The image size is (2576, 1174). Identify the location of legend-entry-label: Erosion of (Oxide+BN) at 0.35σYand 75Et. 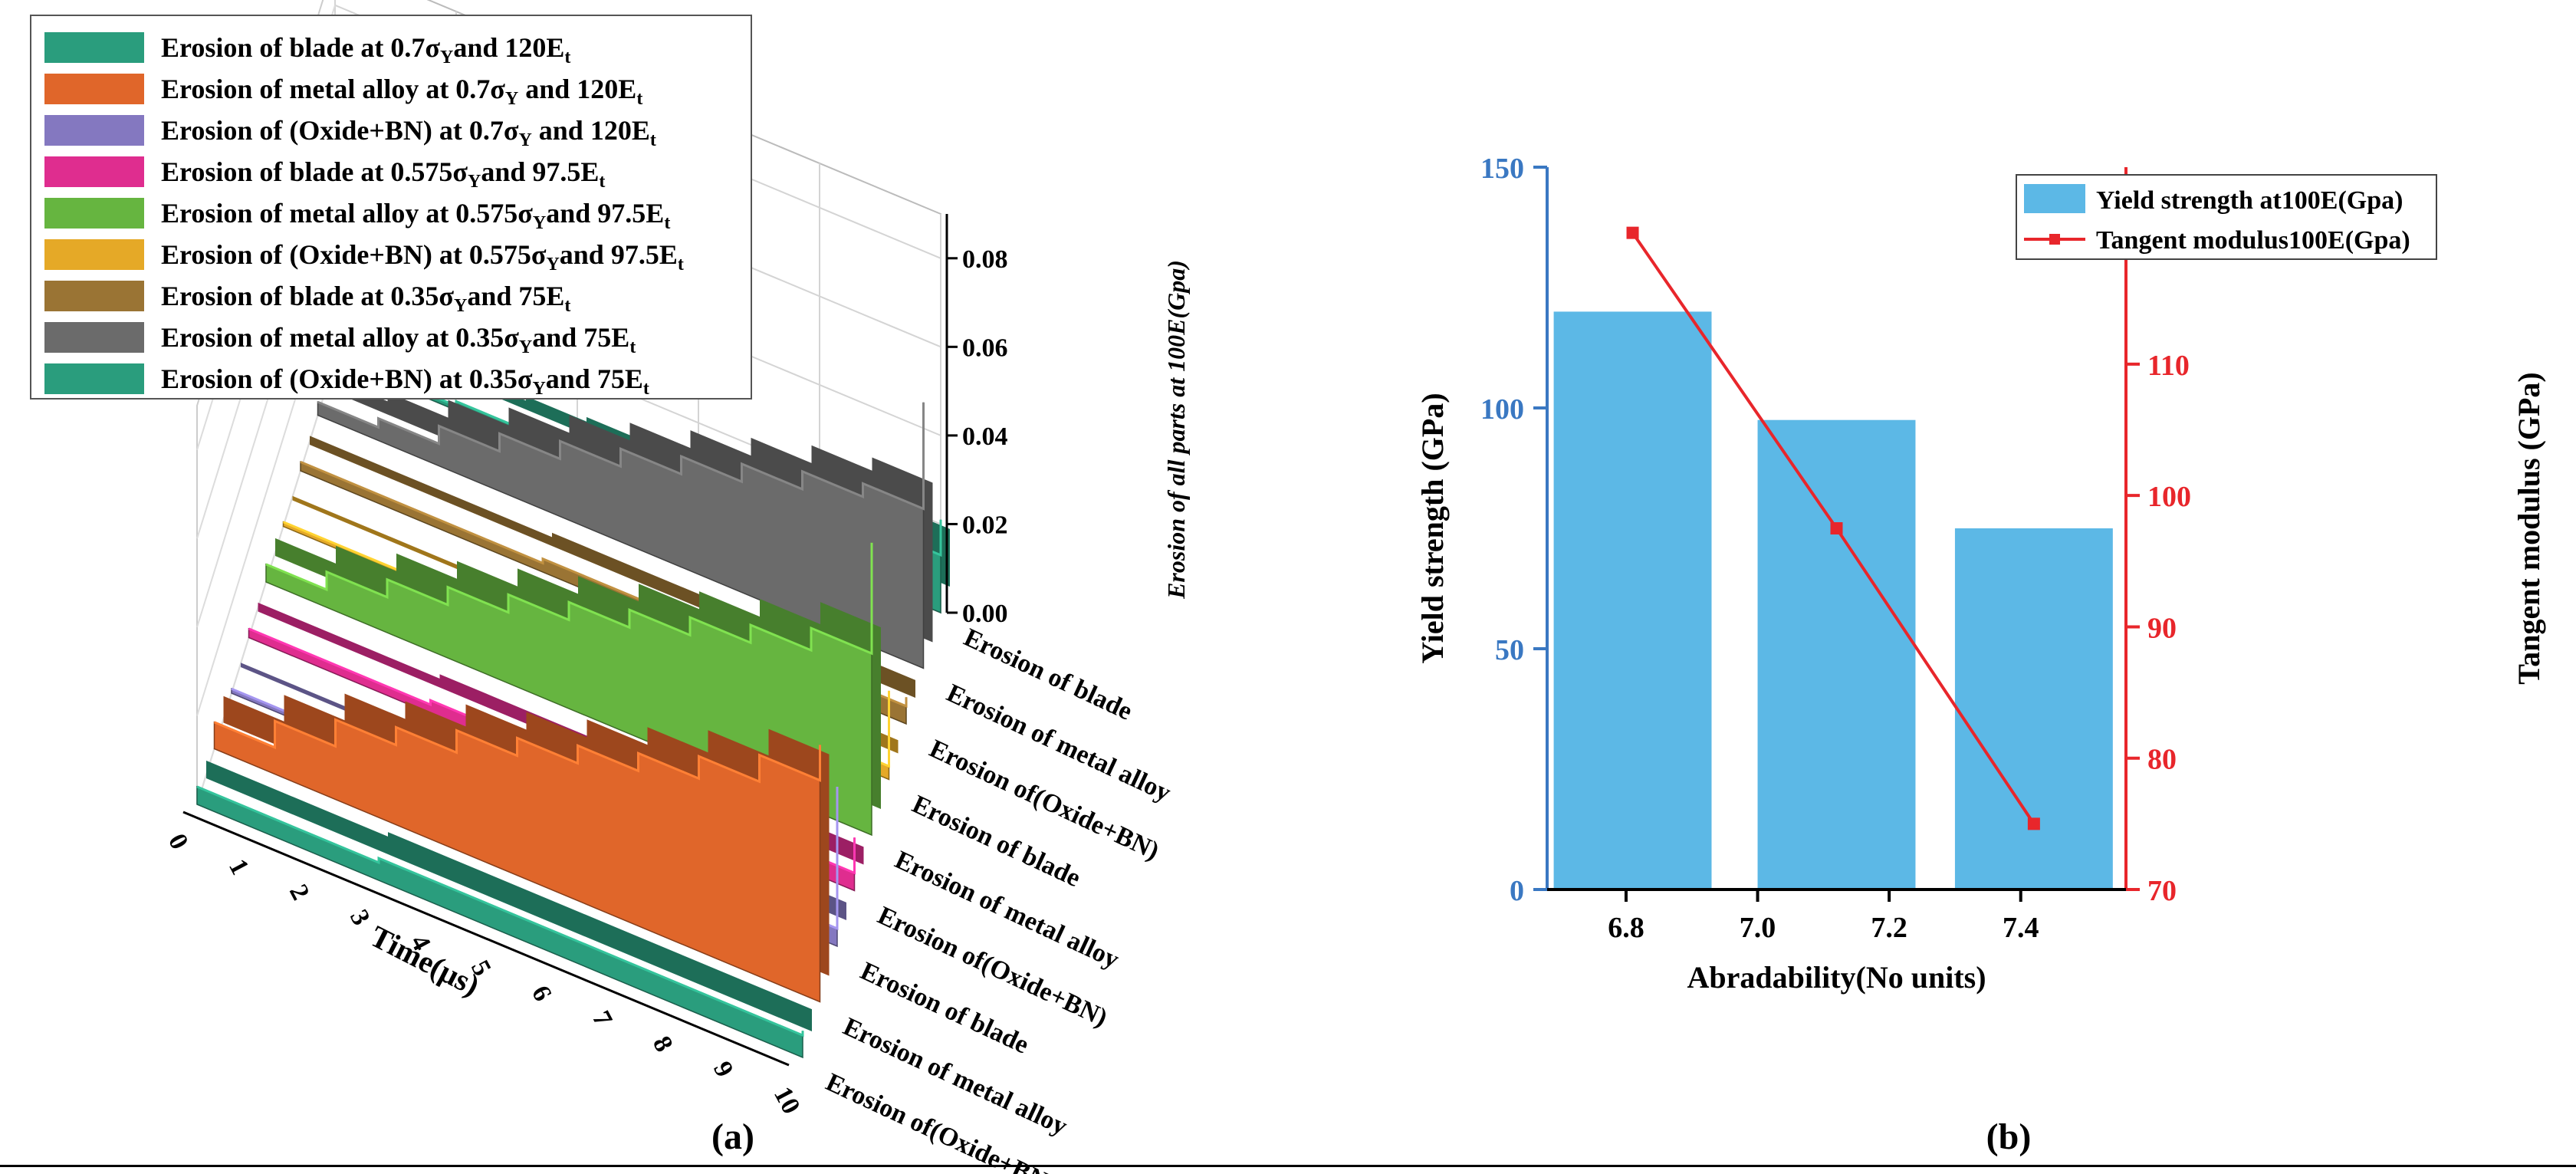
(405, 381).